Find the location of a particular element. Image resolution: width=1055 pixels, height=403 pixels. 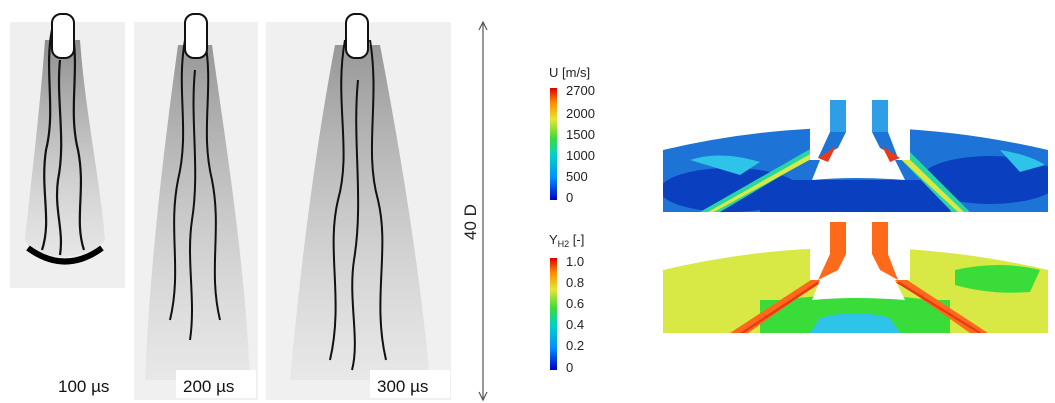

velocity-tick: 2700 is located at coordinates (580, 90).